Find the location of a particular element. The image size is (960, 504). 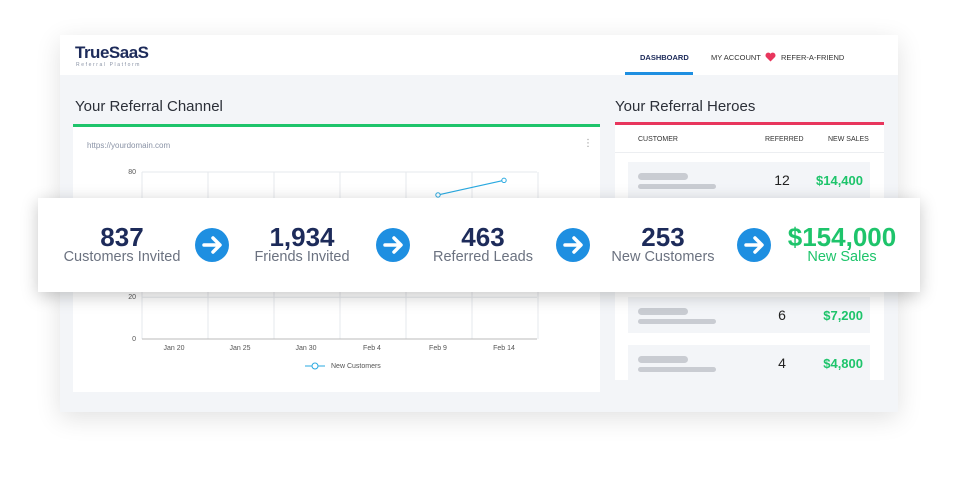

new-sales: $14,400 is located at coordinates (839, 180).